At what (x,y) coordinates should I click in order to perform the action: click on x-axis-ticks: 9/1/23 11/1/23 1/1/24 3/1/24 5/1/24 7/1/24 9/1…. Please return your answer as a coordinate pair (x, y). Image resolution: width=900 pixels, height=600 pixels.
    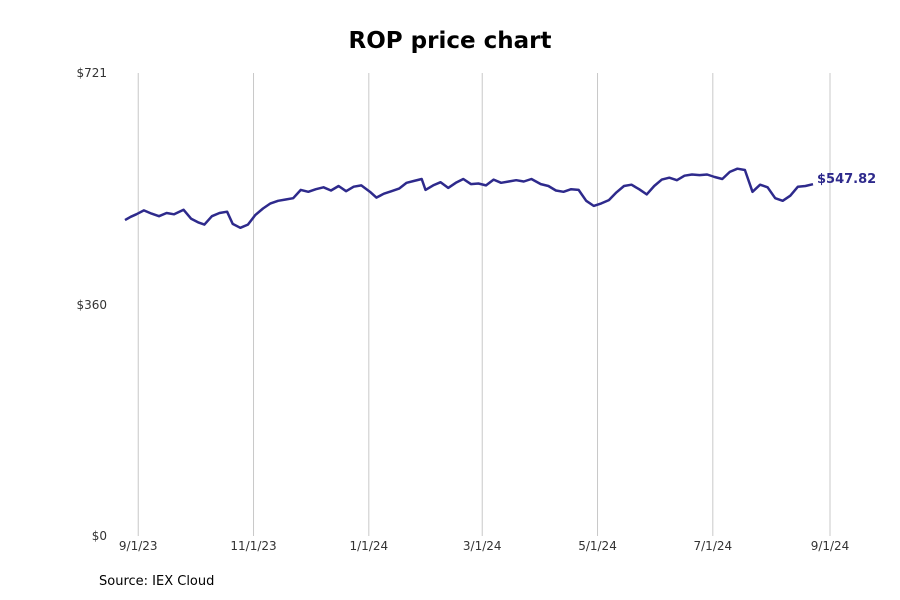
    Looking at the image, I should click on (484, 546).